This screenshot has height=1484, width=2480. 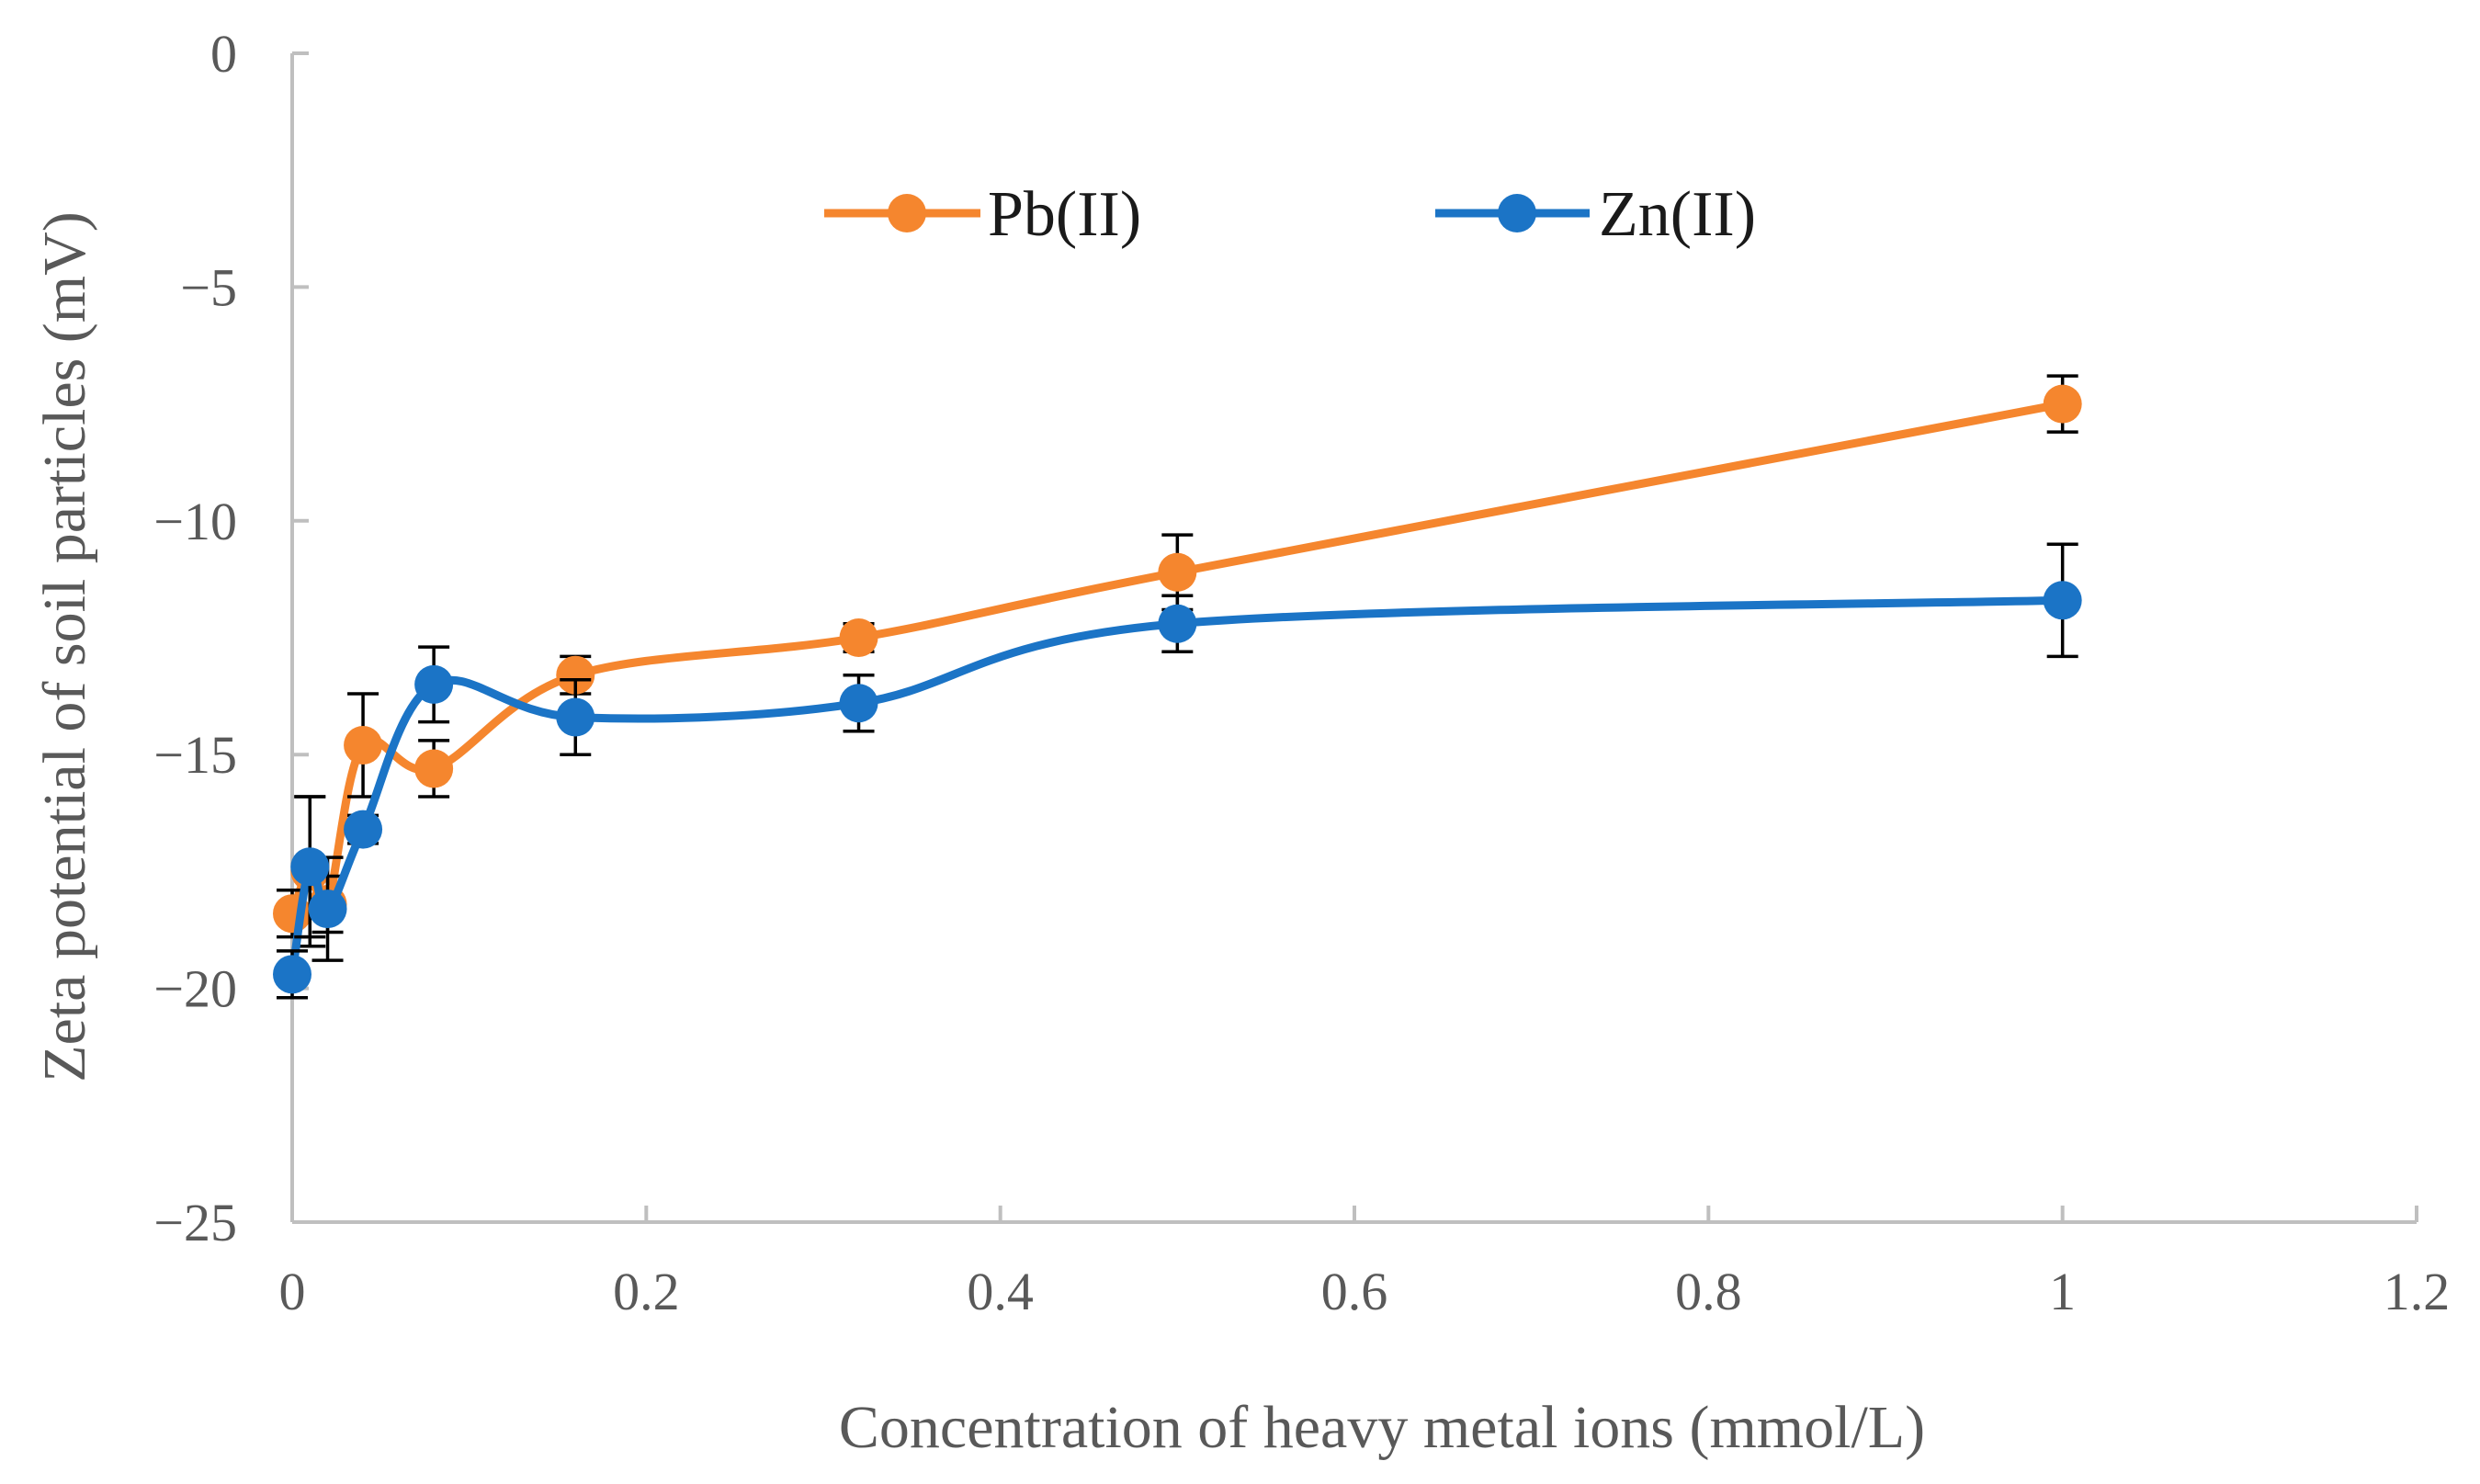 I want to click on y-tick-label: −10, so click(x=195, y=521).